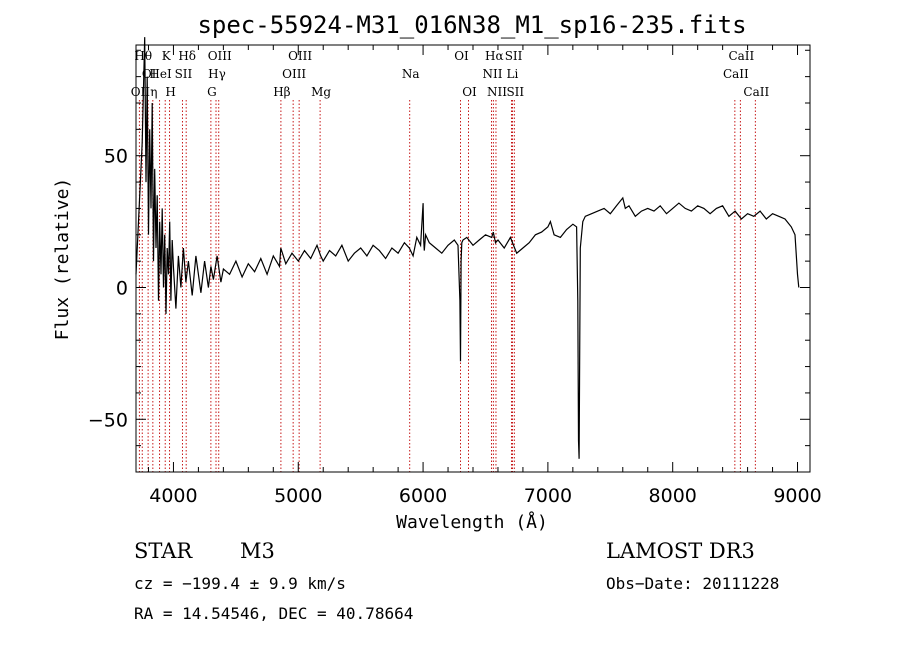 This screenshot has width=900, height=649. Describe the element at coordinates (281, 92) in the screenshot. I see `line-label-12: Hβ` at that location.